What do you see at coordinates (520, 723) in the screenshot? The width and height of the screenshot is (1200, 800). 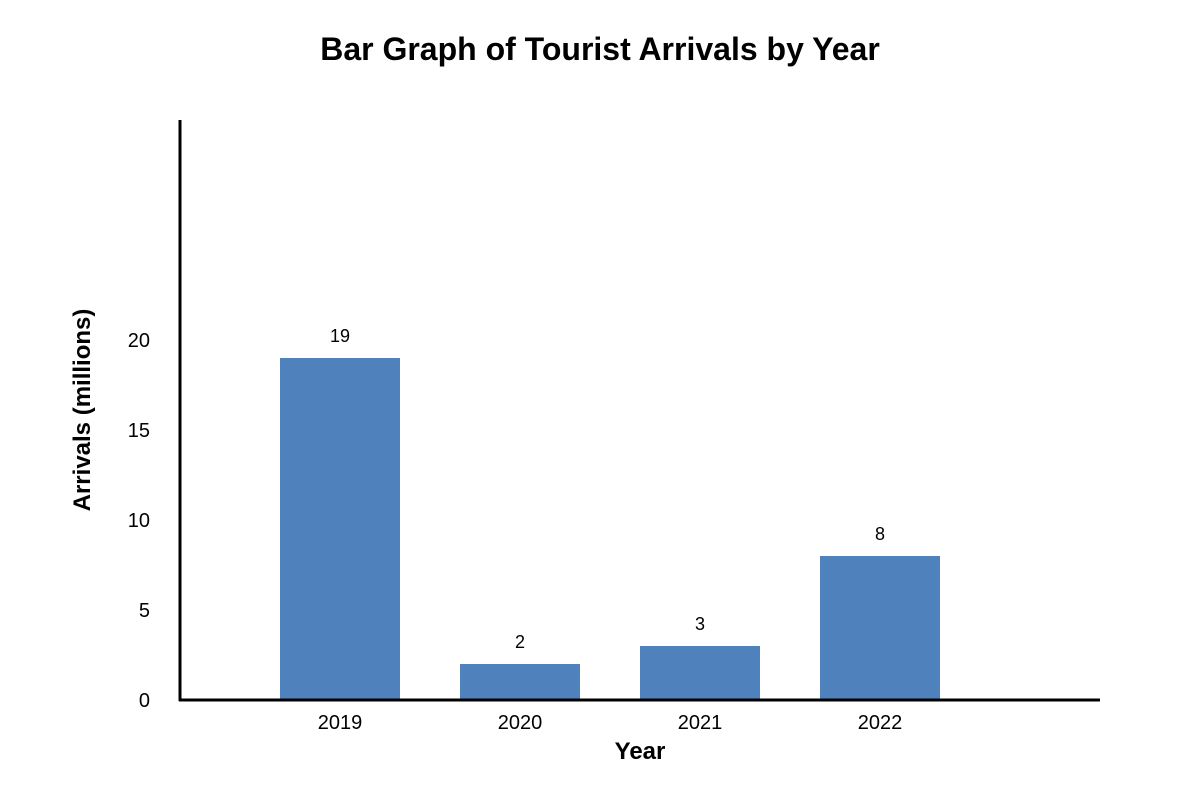 I see `x-tick-label: 2020` at bounding box center [520, 723].